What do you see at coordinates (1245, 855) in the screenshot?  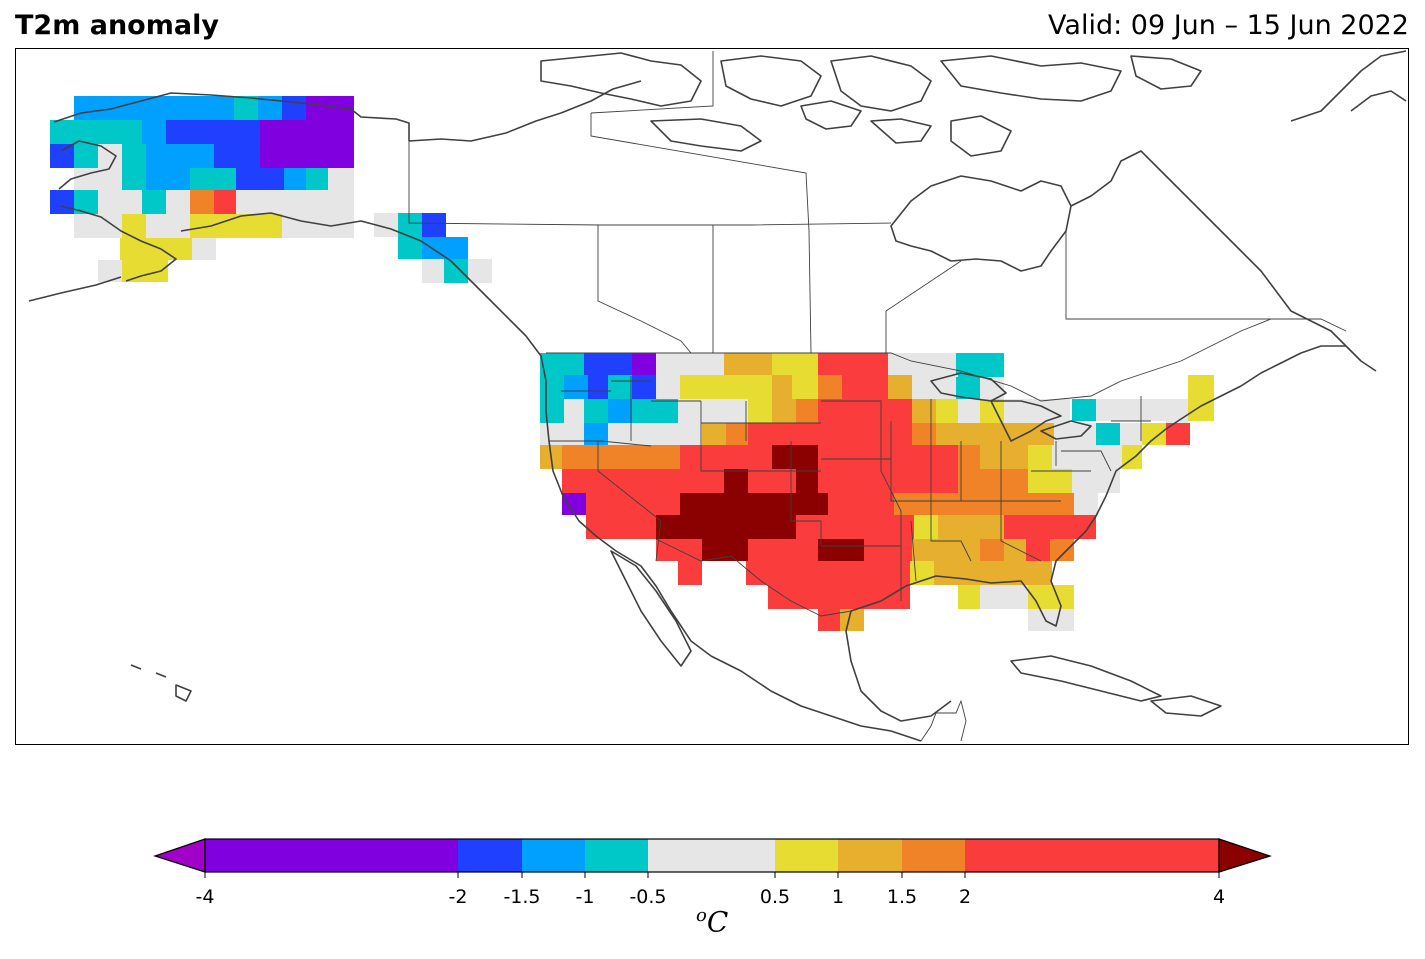 I see `colorbar-over-extension` at bounding box center [1245, 855].